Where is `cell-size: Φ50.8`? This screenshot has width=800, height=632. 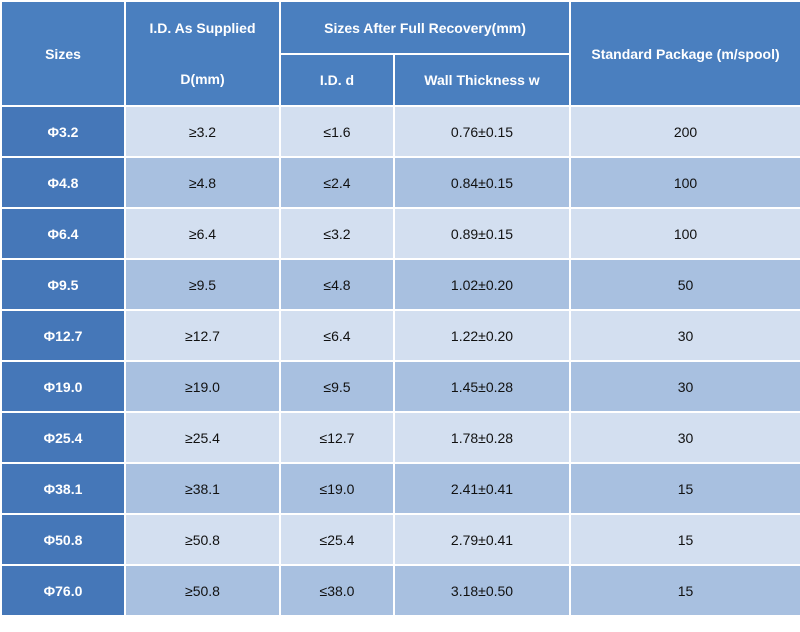
cell-size: Φ50.8 is located at coordinates (63, 539).